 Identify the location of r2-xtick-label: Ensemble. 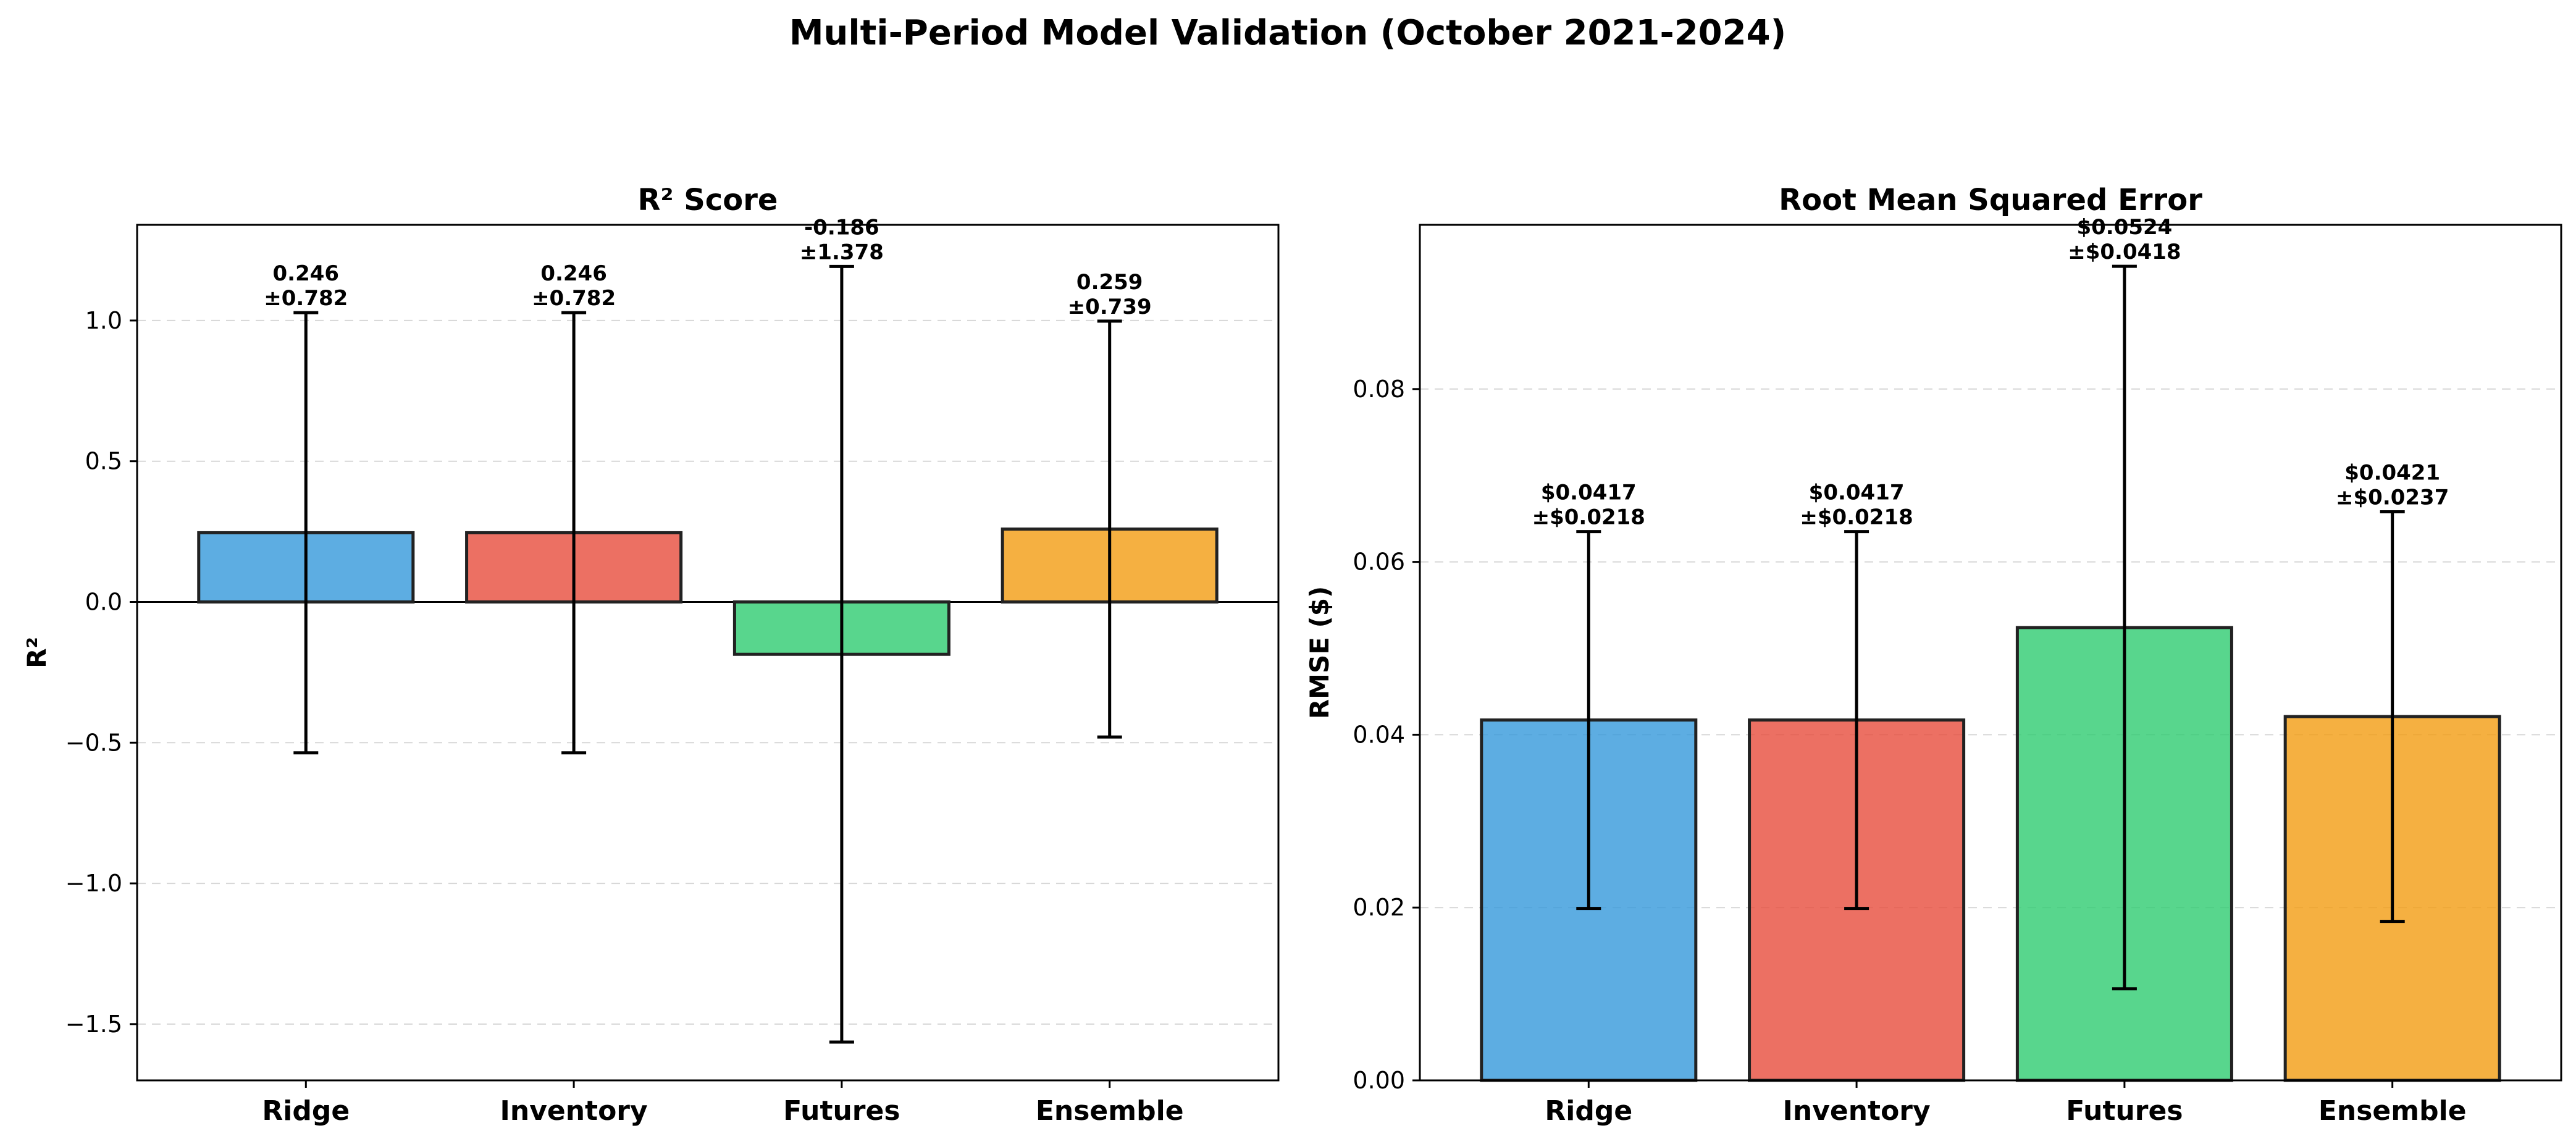
(1110, 1111).